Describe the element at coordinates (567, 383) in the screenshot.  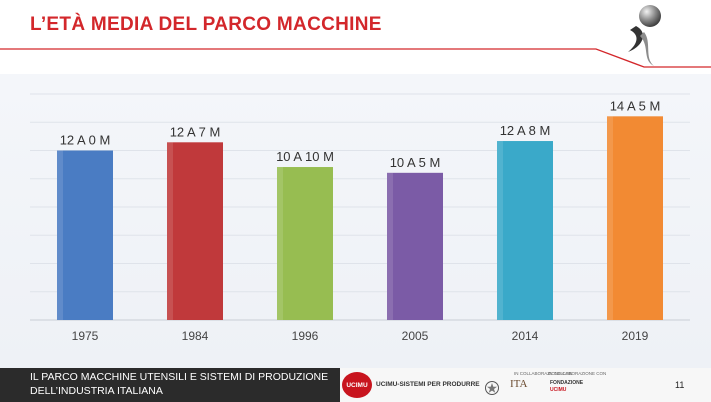
I see `partner-fondazione-1: FONDAZIONE` at that location.